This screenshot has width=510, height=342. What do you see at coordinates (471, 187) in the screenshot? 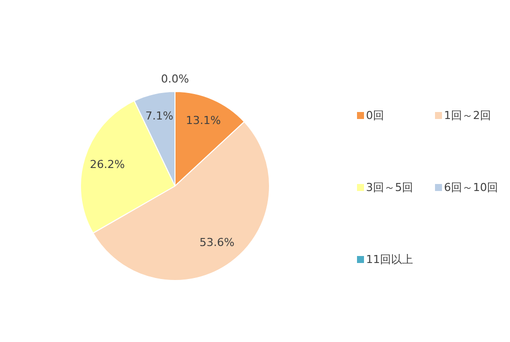
I see `legend-label: 6回～10回` at bounding box center [471, 187].